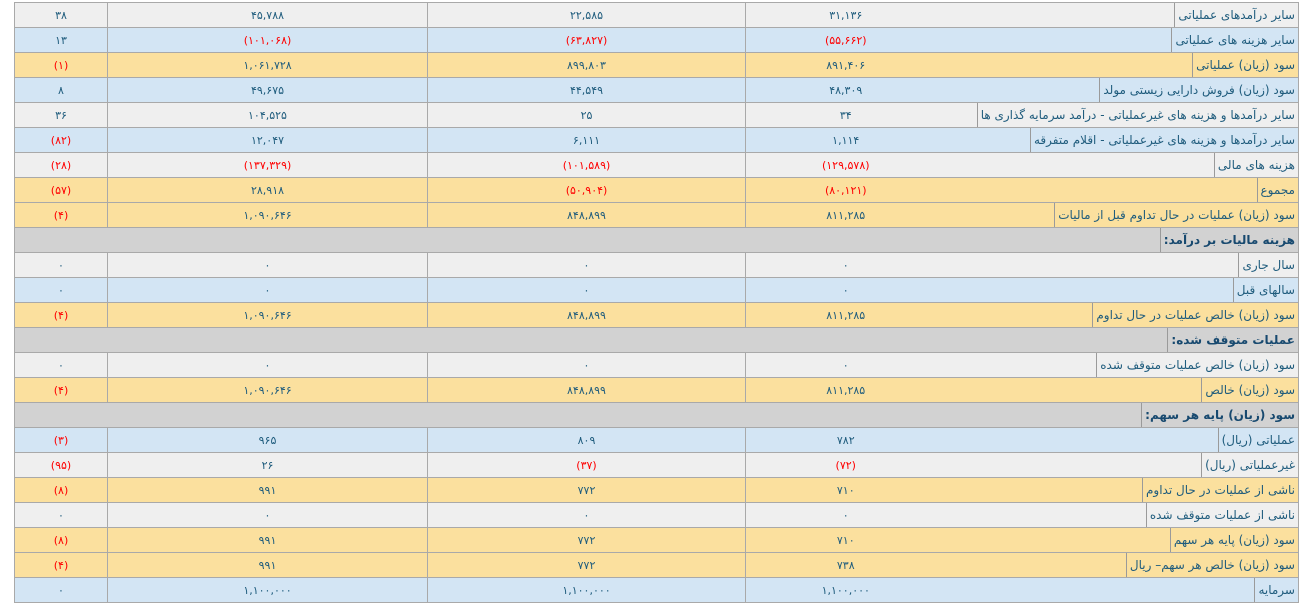 Image resolution: width=1312 pixels, height=603 pixels. I want to click on section-header-label: هزینه مالیات بر درآمد:, so click(1228, 240).